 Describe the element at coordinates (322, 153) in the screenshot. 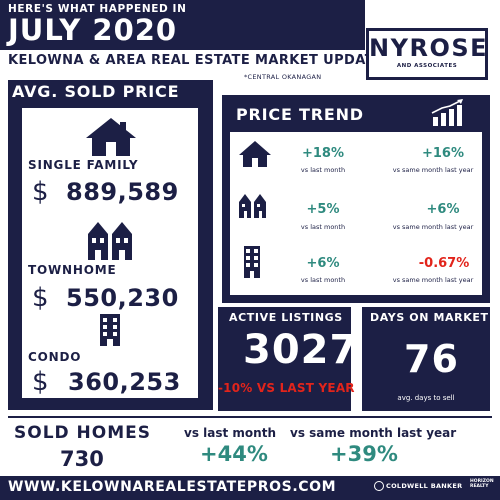

I see `single-family-month-change: +18%` at that location.